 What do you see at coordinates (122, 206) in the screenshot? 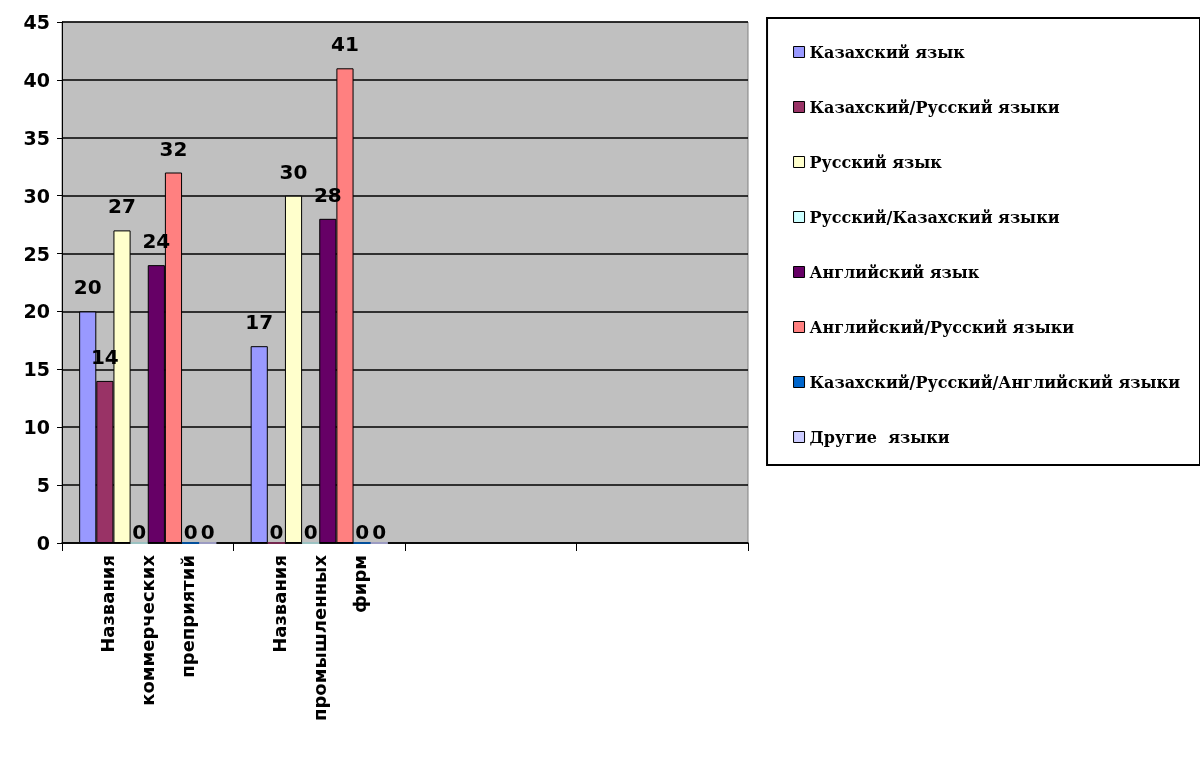
I see `data-label: 27` at bounding box center [122, 206].